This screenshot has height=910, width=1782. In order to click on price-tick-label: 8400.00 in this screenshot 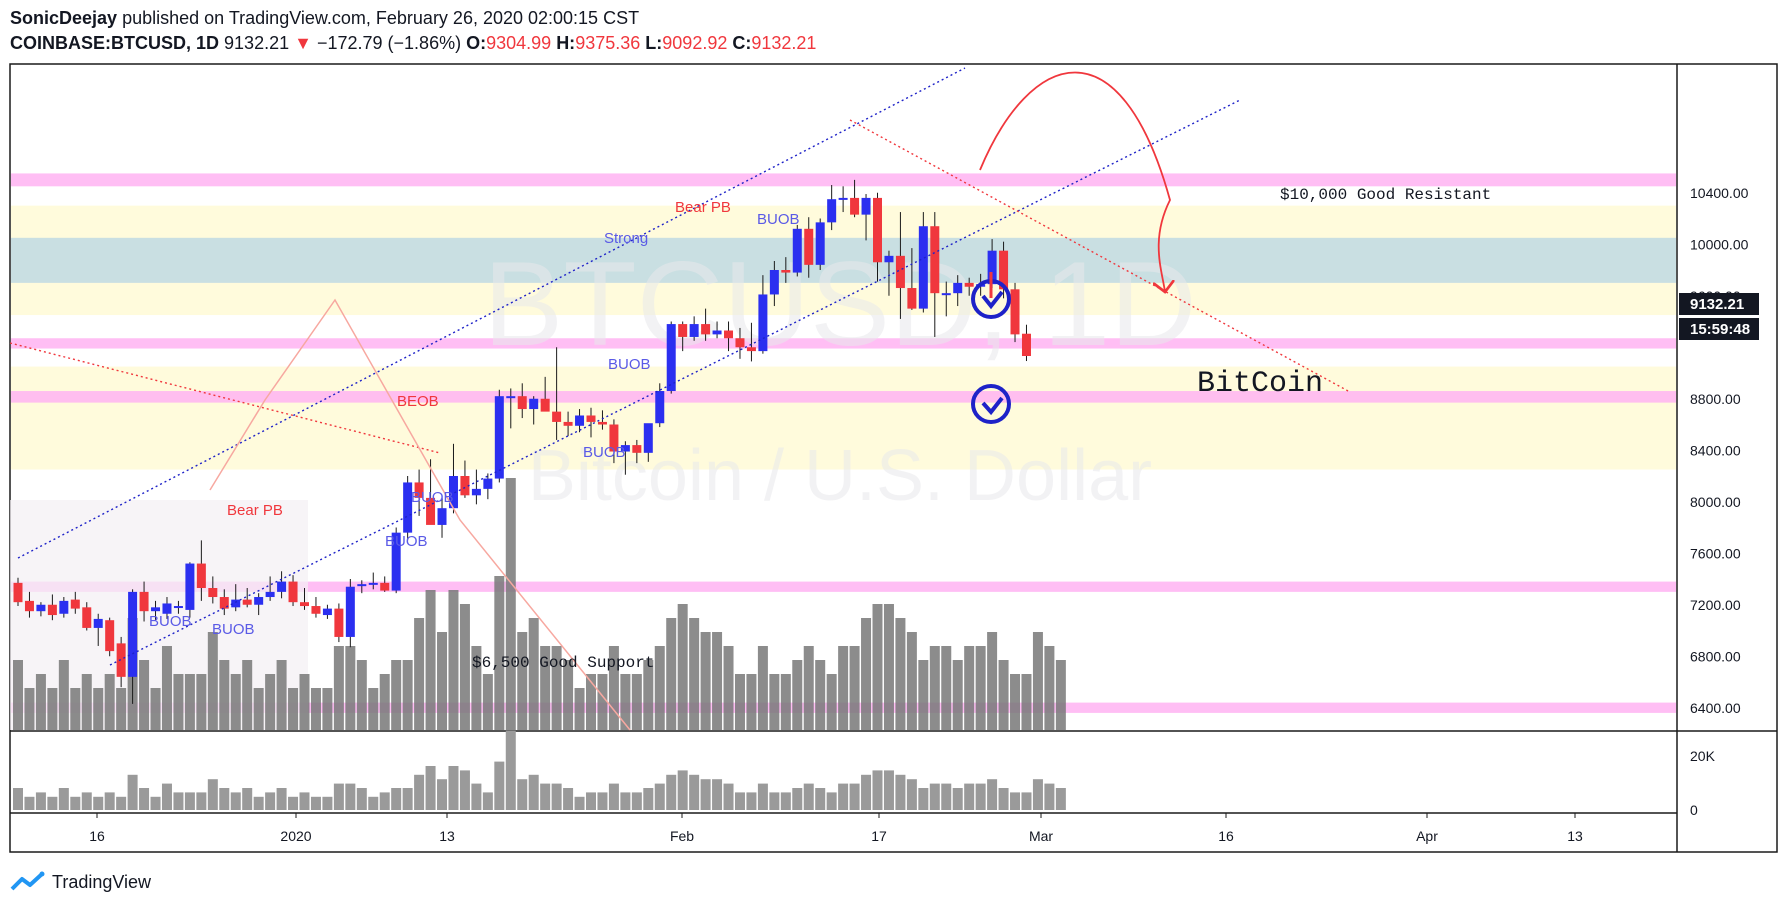, I will do `click(1715, 450)`.